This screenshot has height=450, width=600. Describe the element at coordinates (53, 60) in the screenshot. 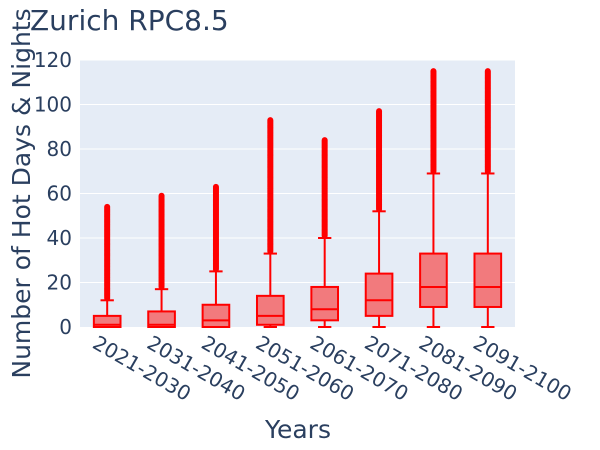

I see `y-tick-label: 120` at that location.